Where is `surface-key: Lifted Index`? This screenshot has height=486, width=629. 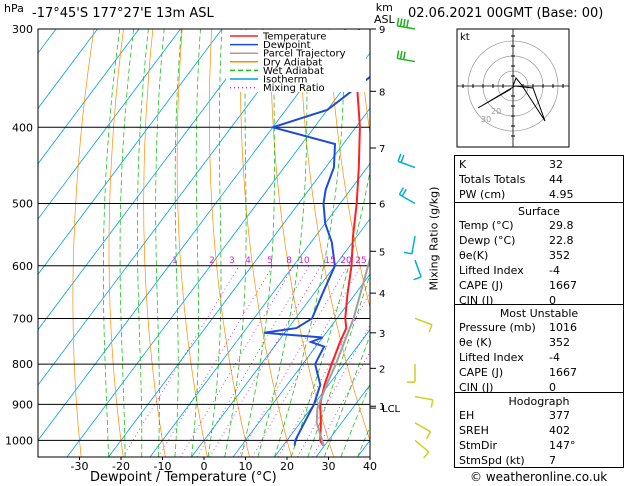
surface-key: Lifted Index is located at coordinates (491, 270).